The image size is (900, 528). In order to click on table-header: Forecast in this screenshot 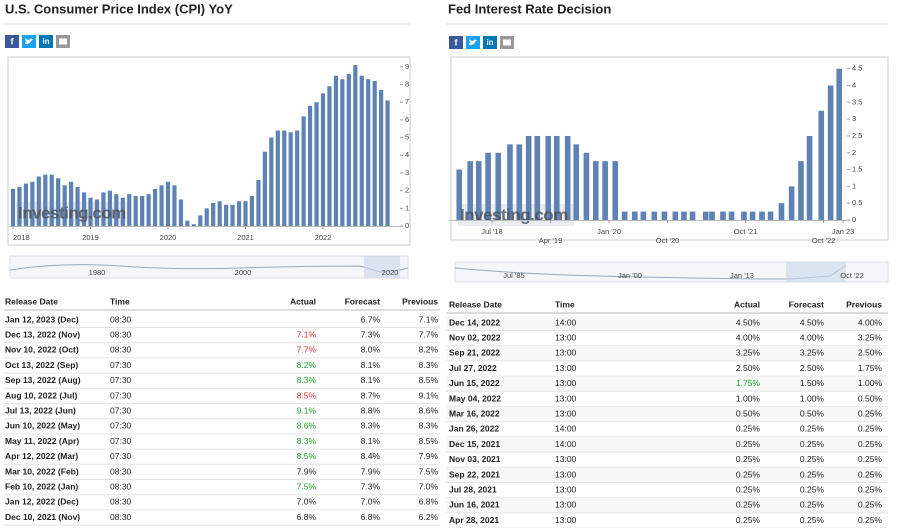, I will do `click(807, 304)`.